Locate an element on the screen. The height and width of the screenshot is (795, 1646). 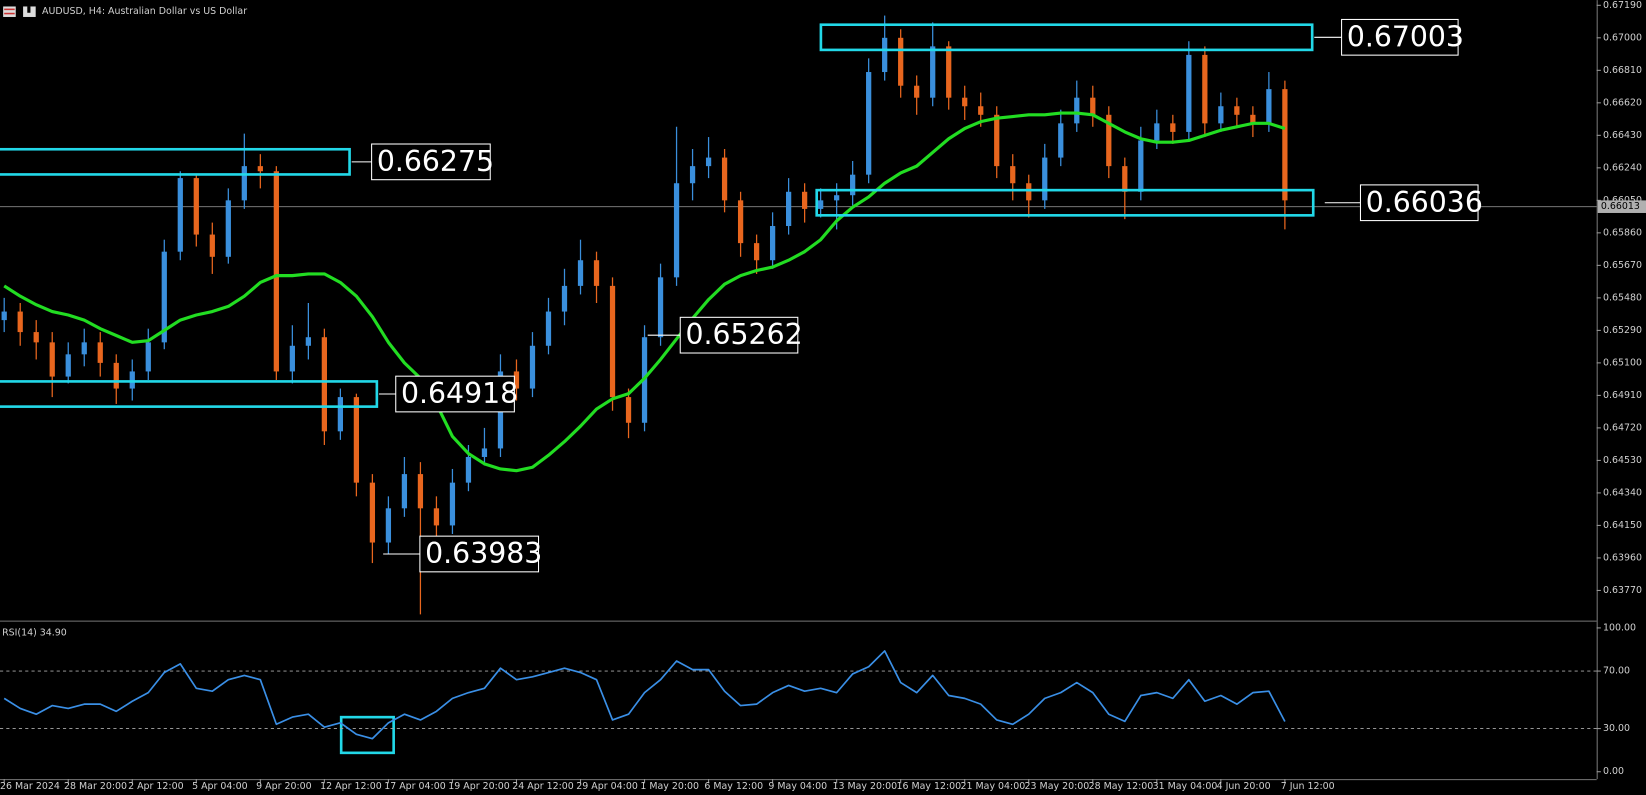
y-tick-label: 0.65860 is located at coordinates (1622, 232).